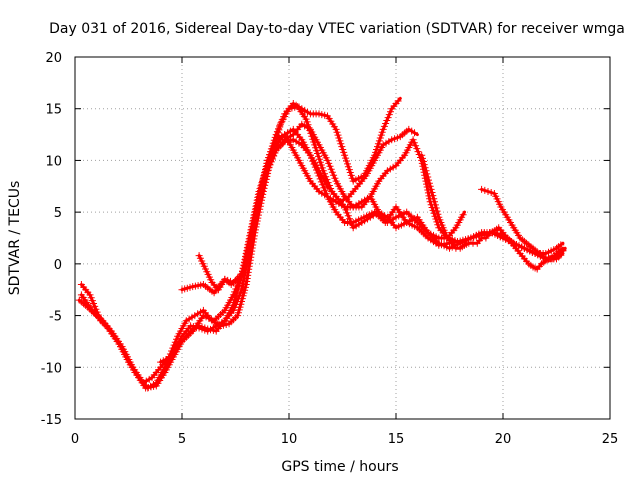  What do you see at coordinates (55, 317) in the screenshot?
I see `y-tick-label: -5` at bounding box center [55, 317].